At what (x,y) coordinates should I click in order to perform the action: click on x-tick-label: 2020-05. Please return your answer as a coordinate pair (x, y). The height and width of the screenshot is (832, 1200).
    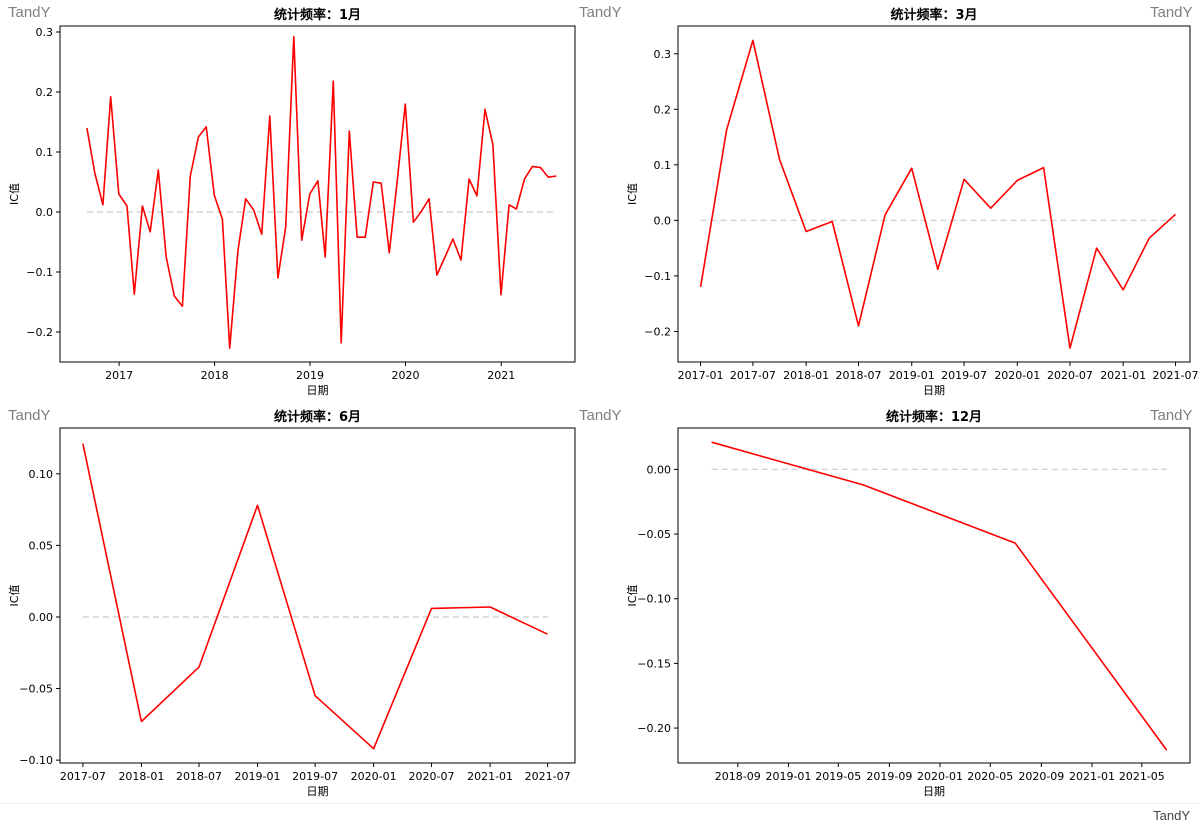
    Looking at the image, I should click on (990, 776).